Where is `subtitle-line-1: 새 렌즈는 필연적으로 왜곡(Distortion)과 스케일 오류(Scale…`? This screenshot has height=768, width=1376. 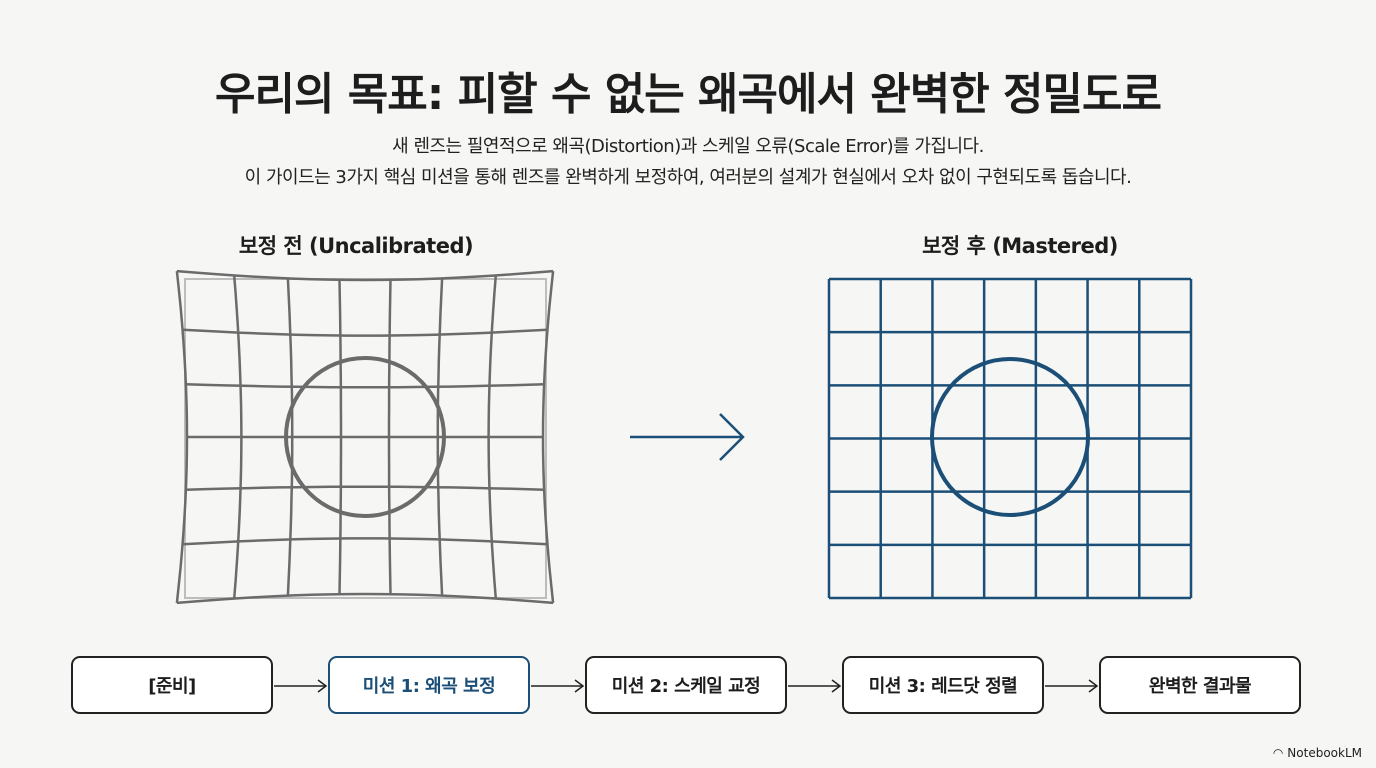
subtitle-line-1: 새 렌즈는 필연적으로 왜곡(Distortion)과 스케일 오류(Scale… is located at coordinates (688, 146).